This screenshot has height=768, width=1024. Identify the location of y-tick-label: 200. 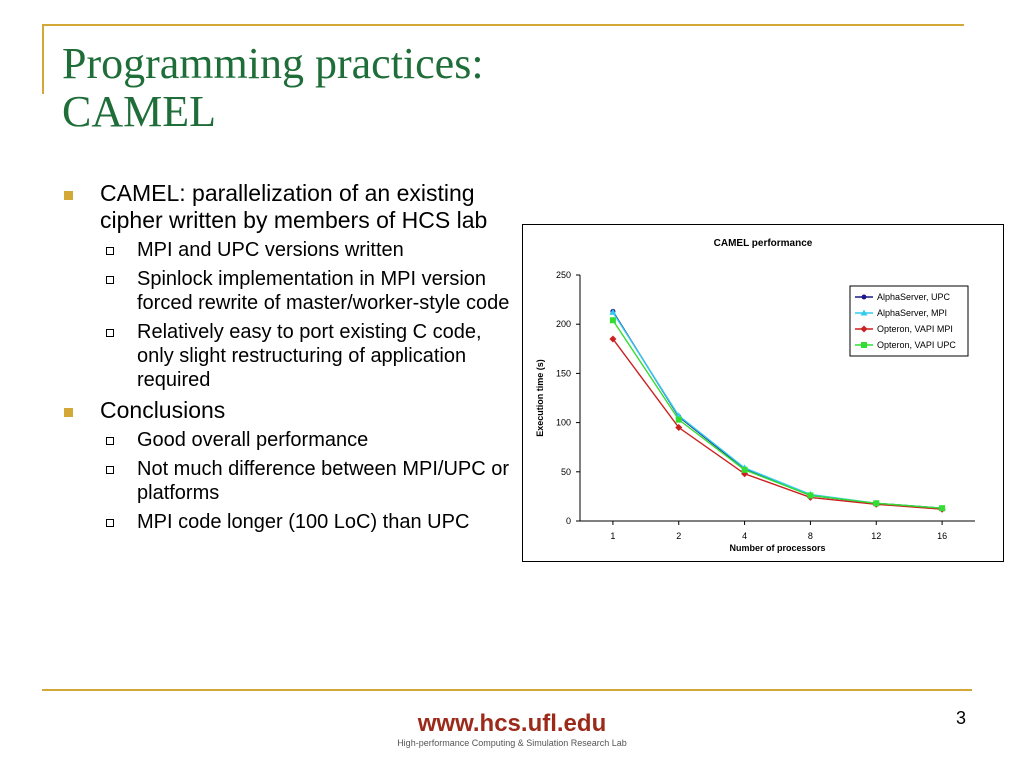
(563, 324).